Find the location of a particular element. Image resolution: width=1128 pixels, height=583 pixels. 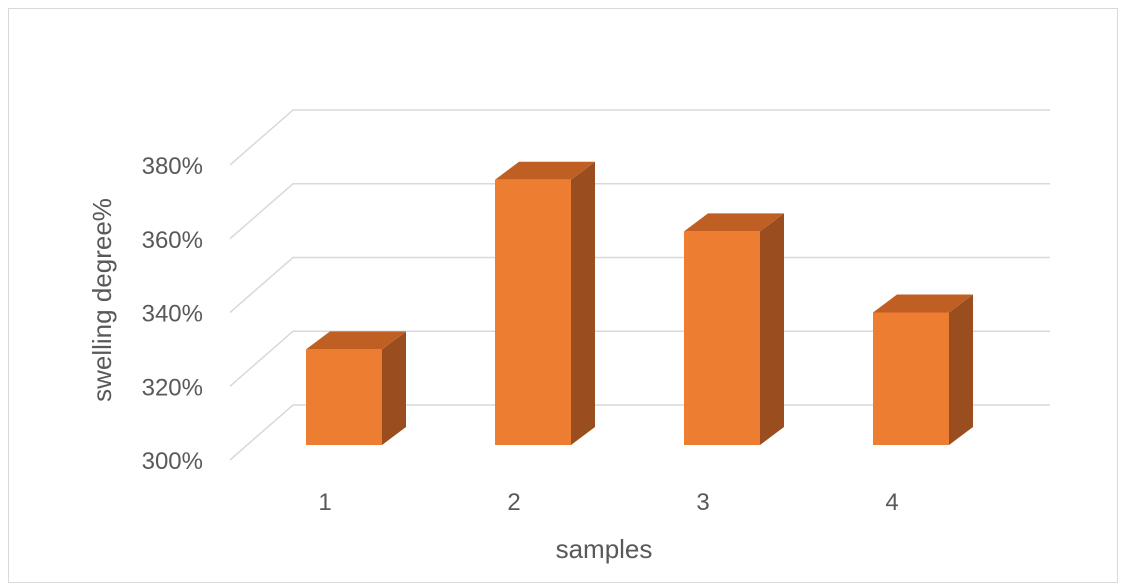

y-tick-labels: 300% 320% 340% 360% 380% is located at coordinates (172, 314).